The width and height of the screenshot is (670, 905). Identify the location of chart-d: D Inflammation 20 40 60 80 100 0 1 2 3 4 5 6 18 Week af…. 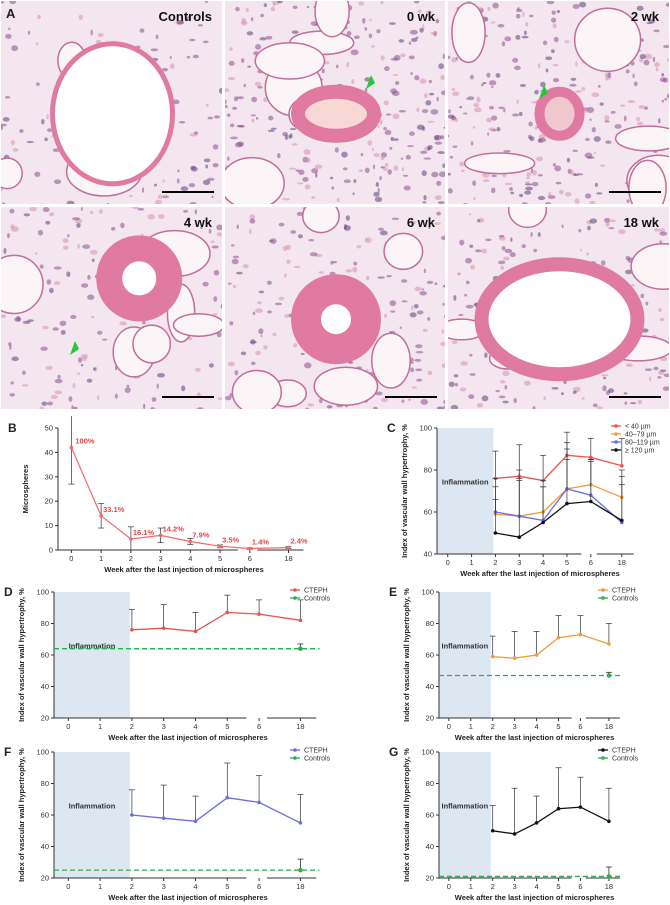
(167, 663).